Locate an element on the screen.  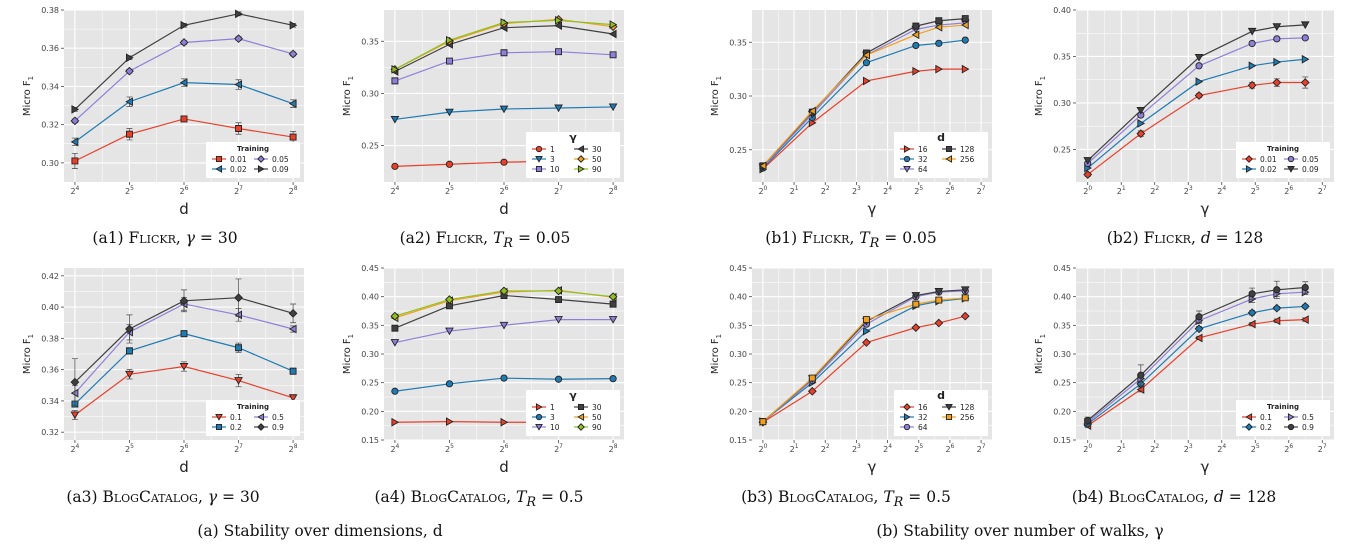
legend-label: 0.09 is located at coordinates (1310, 169).